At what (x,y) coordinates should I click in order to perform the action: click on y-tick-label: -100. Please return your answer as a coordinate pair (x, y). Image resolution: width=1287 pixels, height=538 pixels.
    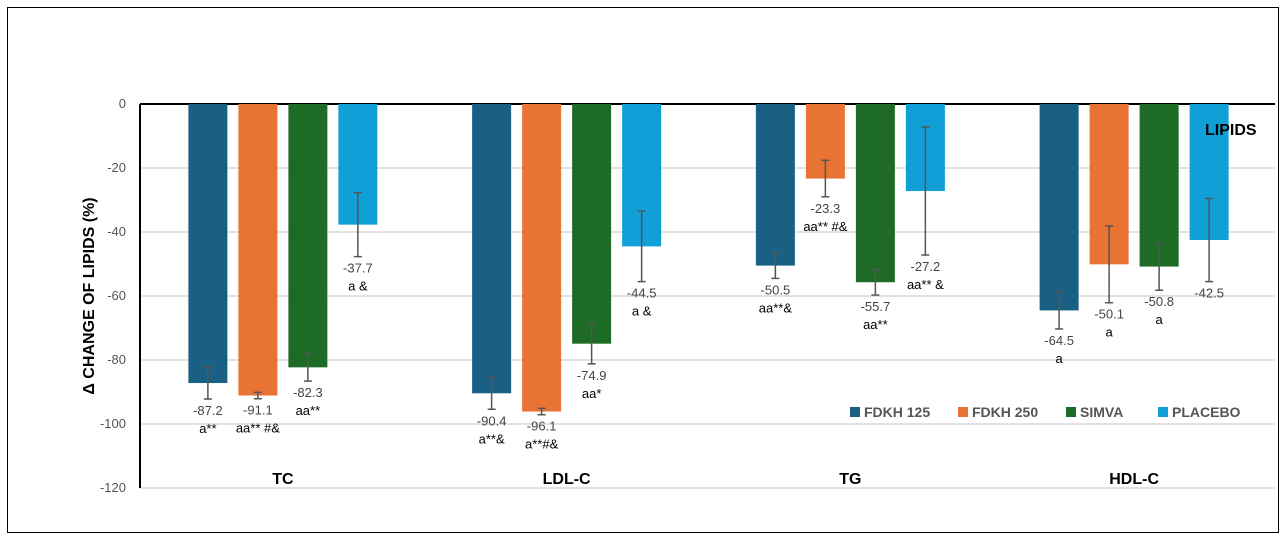
    Looking at the image, I should click on (113, 423).